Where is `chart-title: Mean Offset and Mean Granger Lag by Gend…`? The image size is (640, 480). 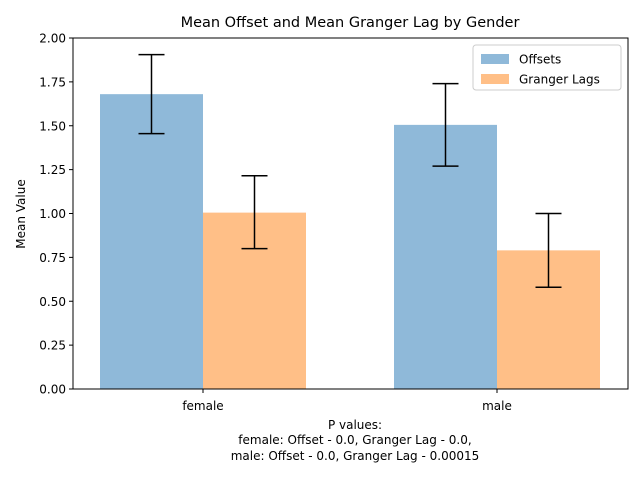
chart-title: Mean Offset and Mean Granger Lag by Gend… is located at coordinates (350, 23).